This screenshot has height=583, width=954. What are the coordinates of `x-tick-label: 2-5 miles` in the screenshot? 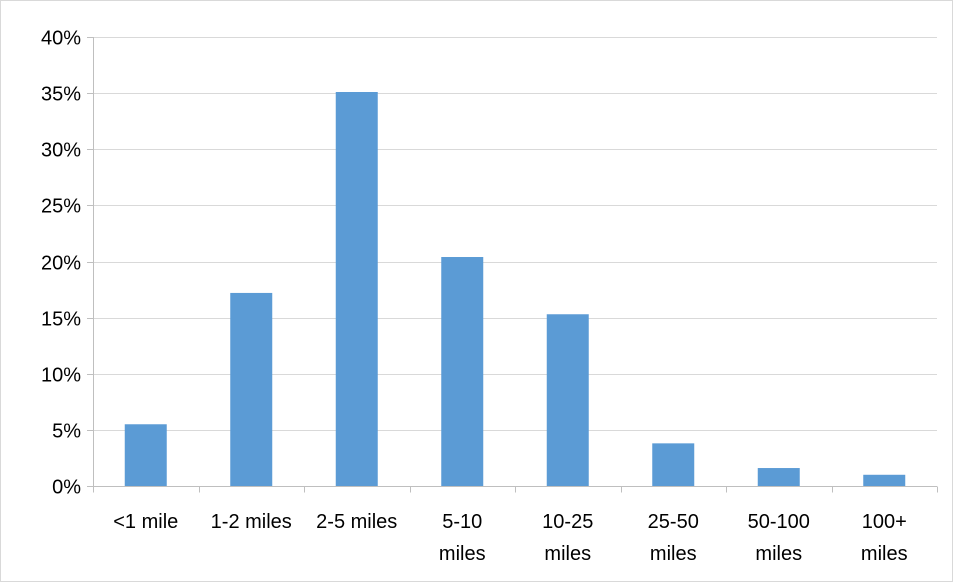 It's located at (356, 522).